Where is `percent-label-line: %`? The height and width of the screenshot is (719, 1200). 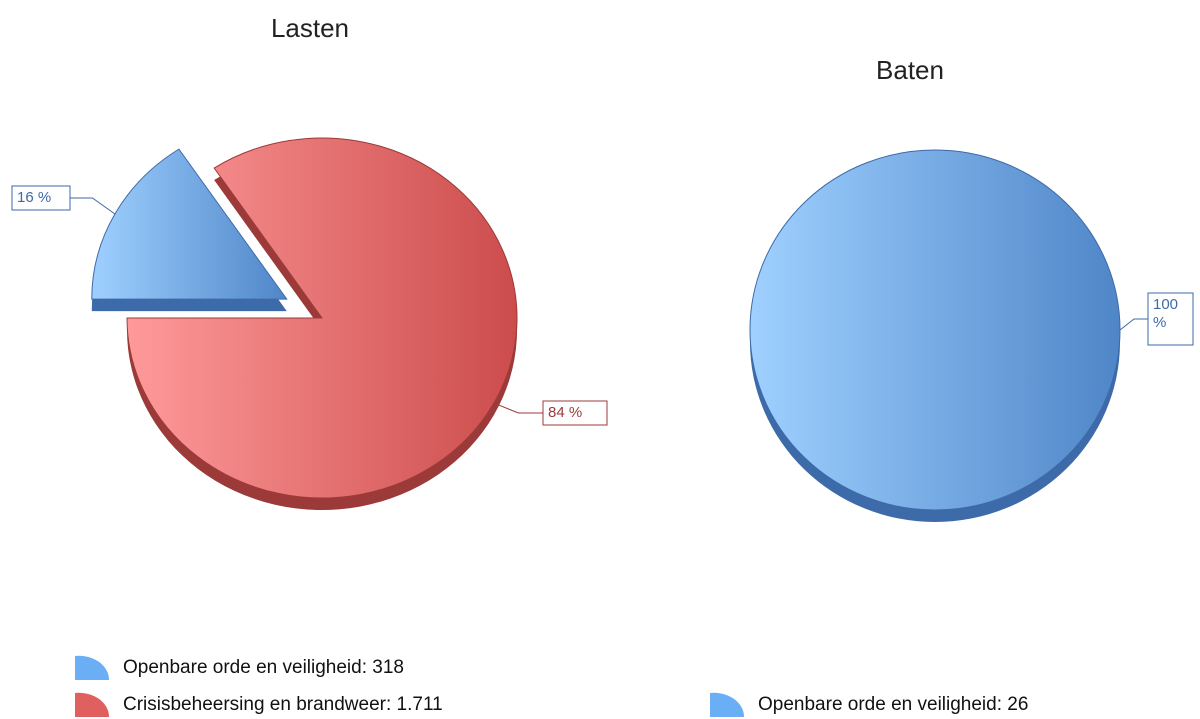
percent-label-line: % is located at coordinates (1159, 322).